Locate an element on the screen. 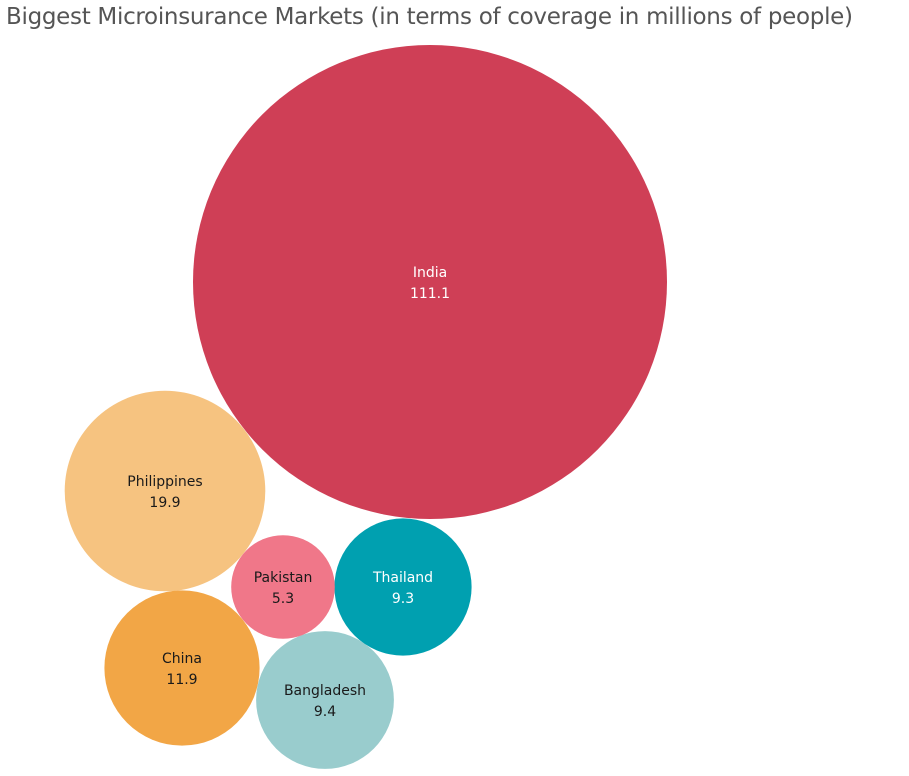 This screenshot has height=776, width=909. bubble-circle-thailand is located at coordinates (403, 587).